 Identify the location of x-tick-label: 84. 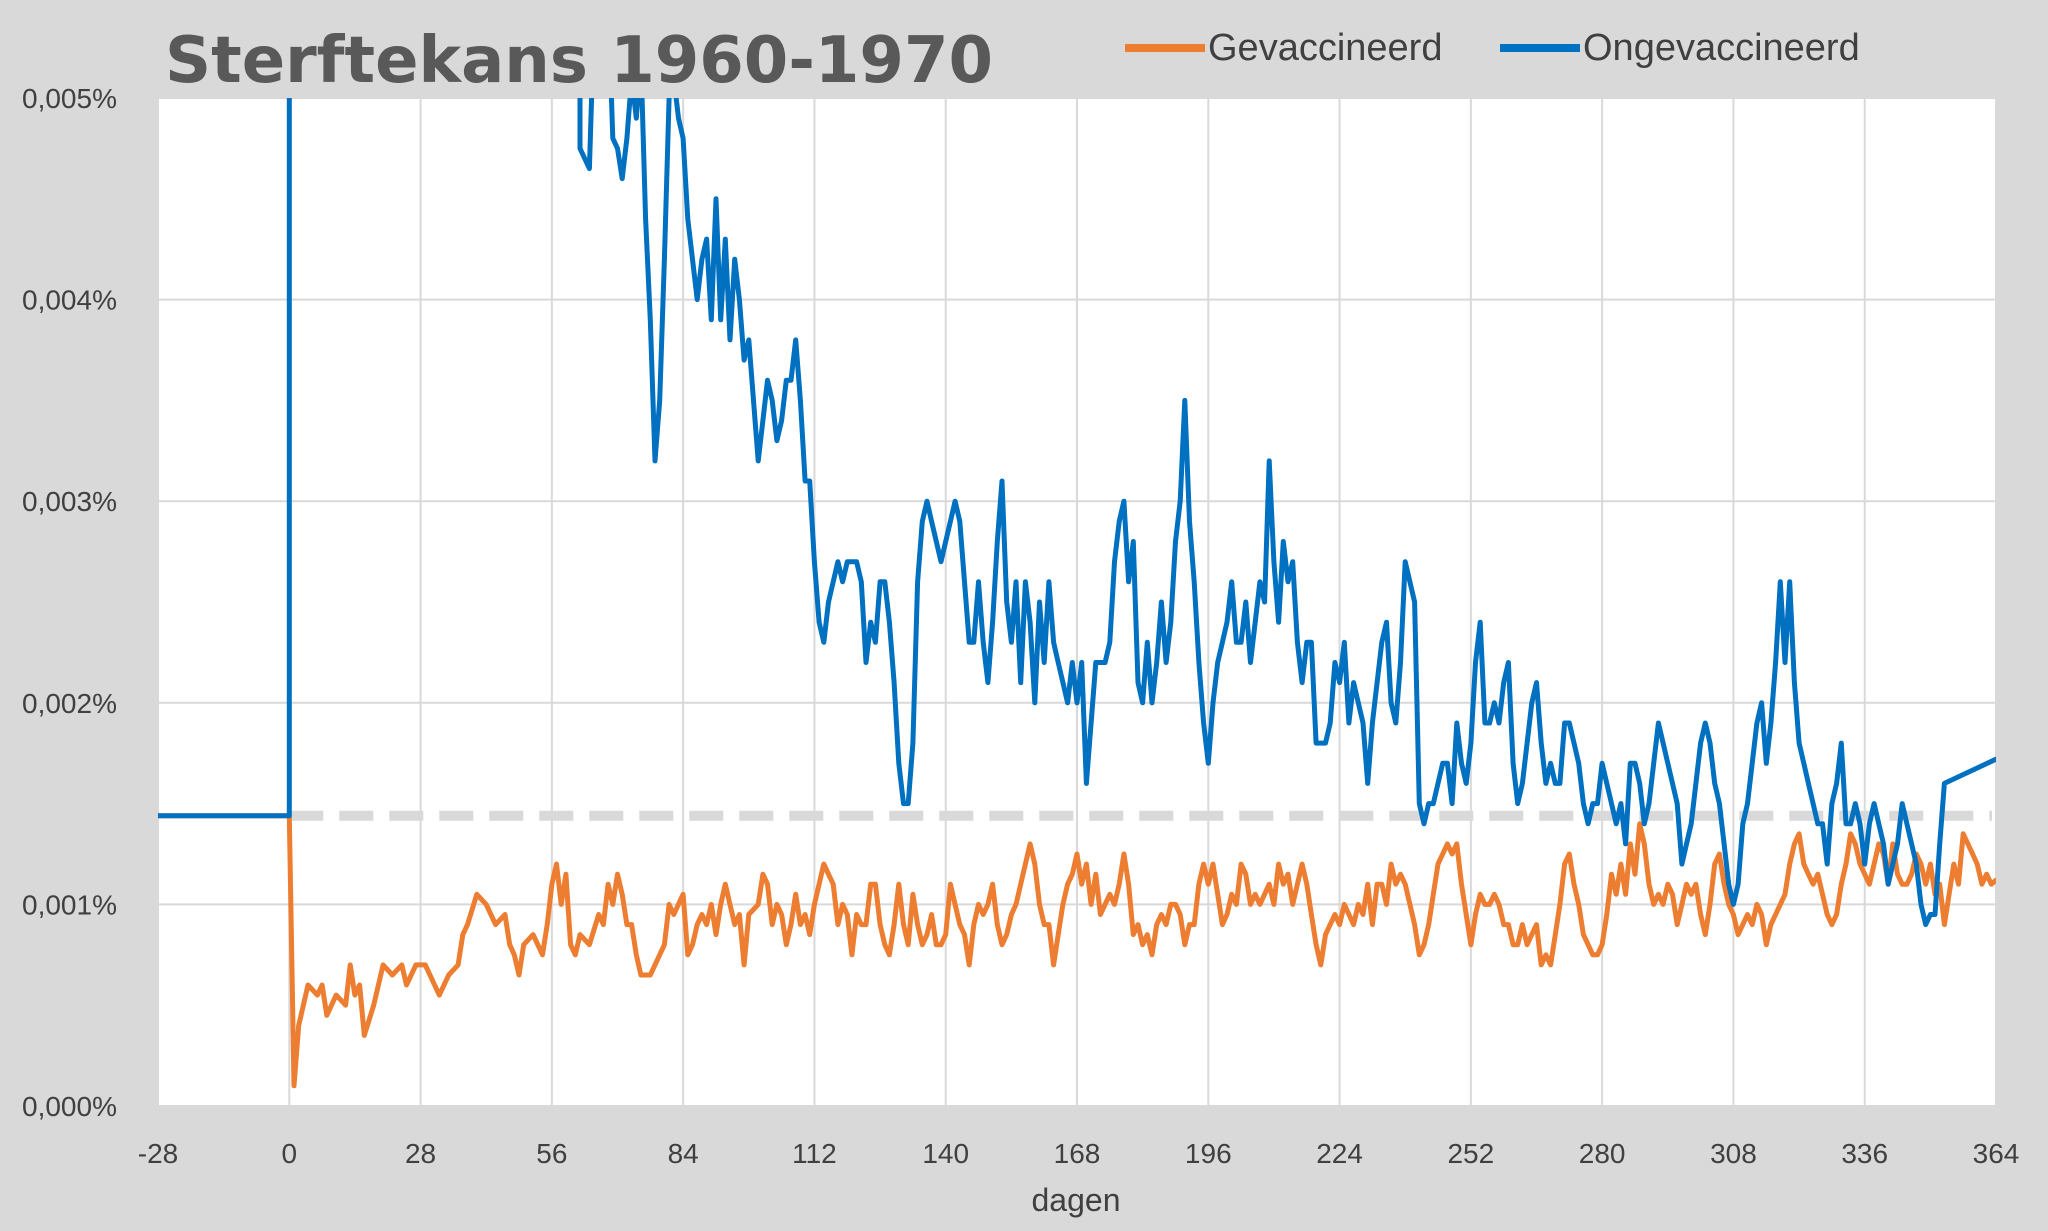
(683, 1153).